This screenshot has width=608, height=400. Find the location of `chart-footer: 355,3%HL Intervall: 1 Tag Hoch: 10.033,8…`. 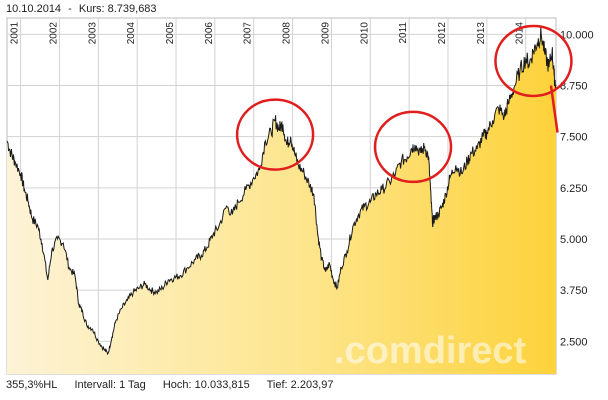

chart-footer: 355,3%HL Intervall: 1 Tag Hoch: 10.033,8… is located at coordinates (176, 385).